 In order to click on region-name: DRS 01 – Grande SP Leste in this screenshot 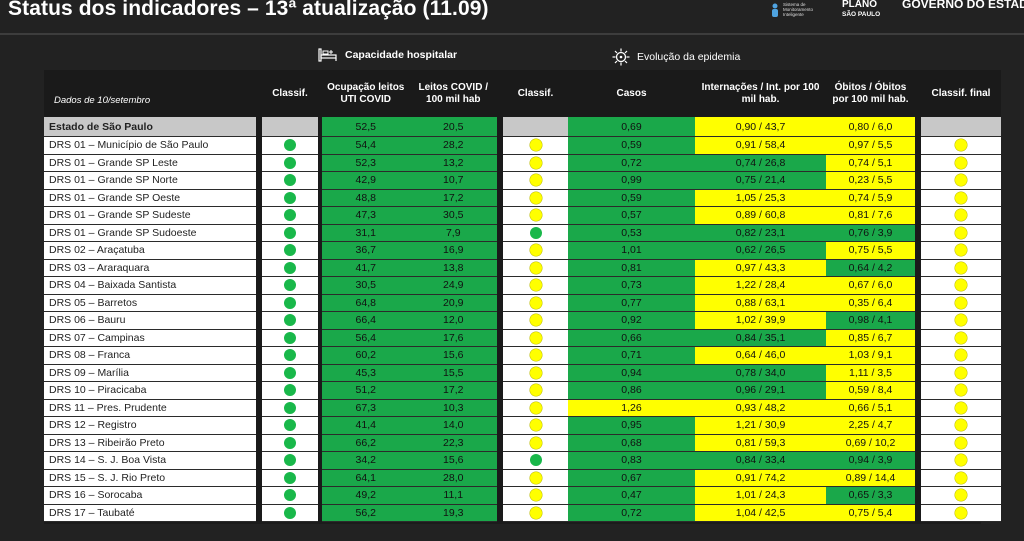, I will do `click(150, 163)`.